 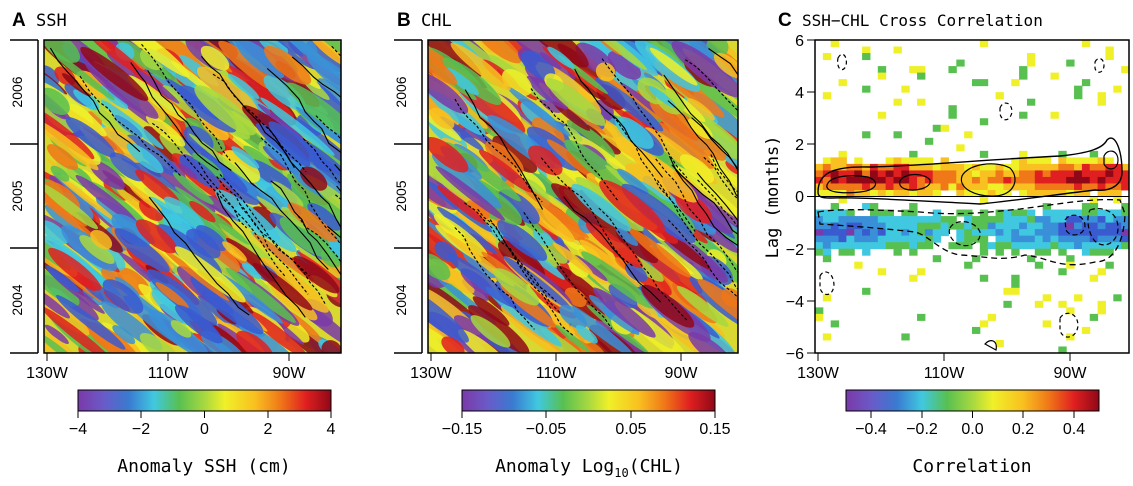 What do you see at coordinates (922, 20) in the screenshot?
I see `panel-c-title: SSH−CHL Cross Correlation` at bounding box center [922, 20].